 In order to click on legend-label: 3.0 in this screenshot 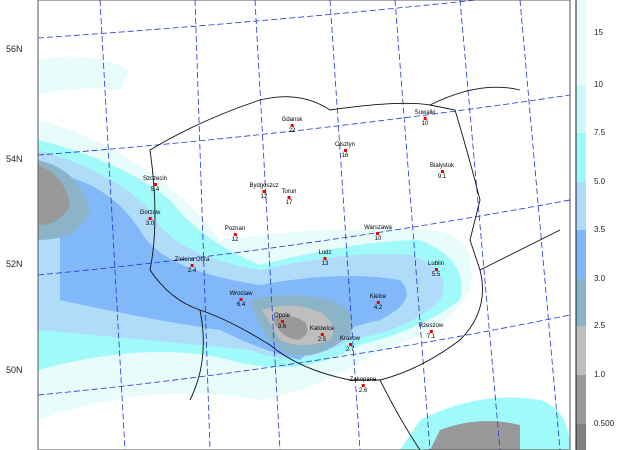, I will do `click(600, 278)`.